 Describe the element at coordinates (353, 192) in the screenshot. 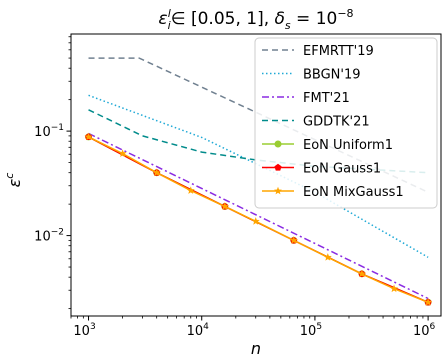

I see `legend-label-eon-mixgauss1: EoN MixGauss1` at that location.